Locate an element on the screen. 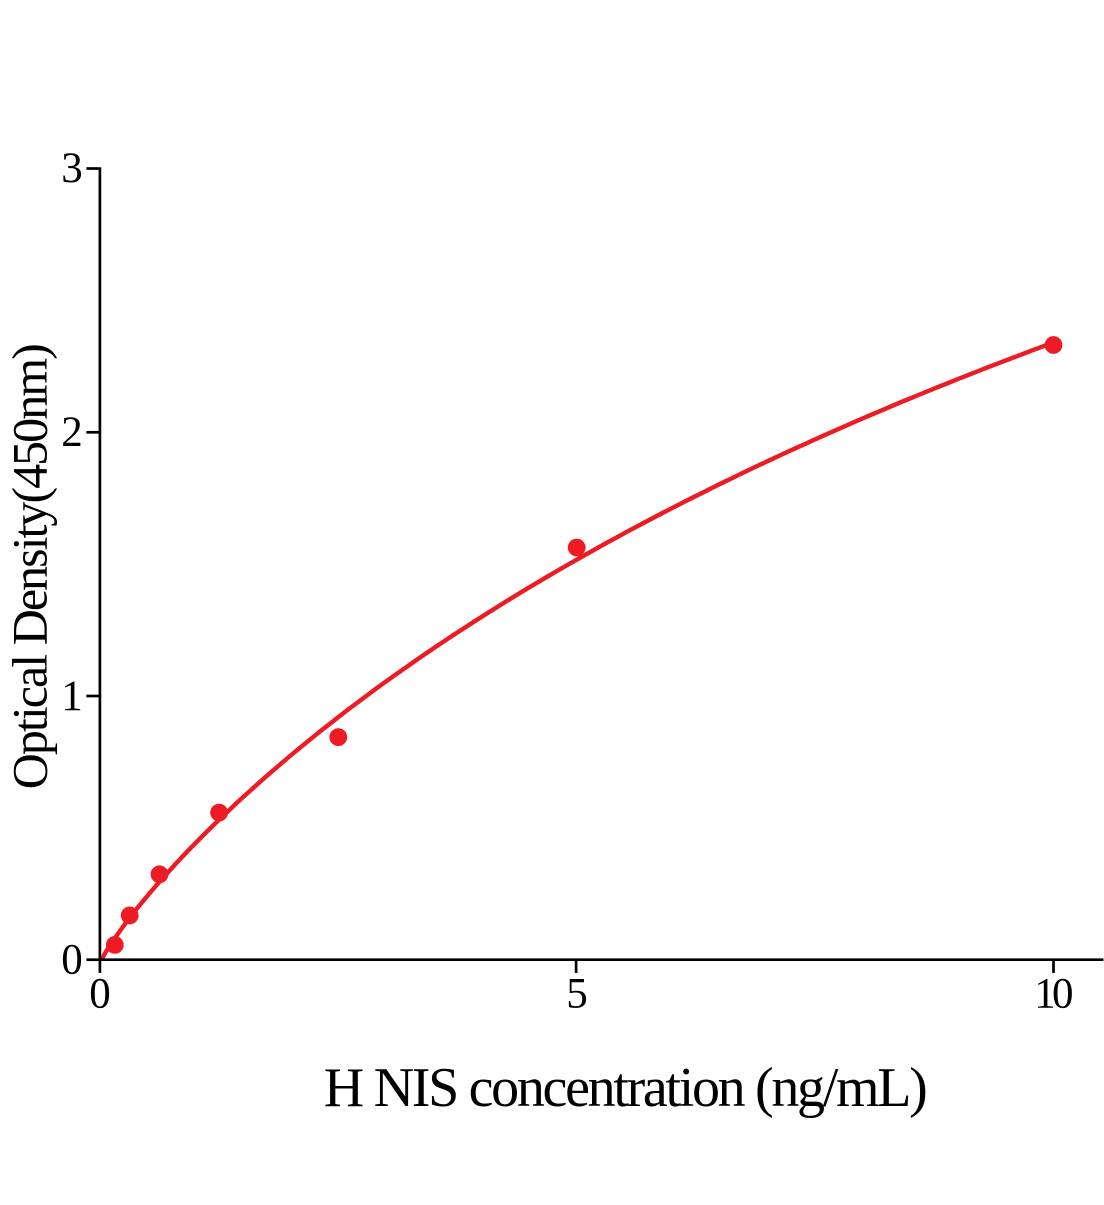 This screenshot has height=1205, width=1104. svg-text: H NIS concentration (ng/mL) is located at coordinates (626, 1088).